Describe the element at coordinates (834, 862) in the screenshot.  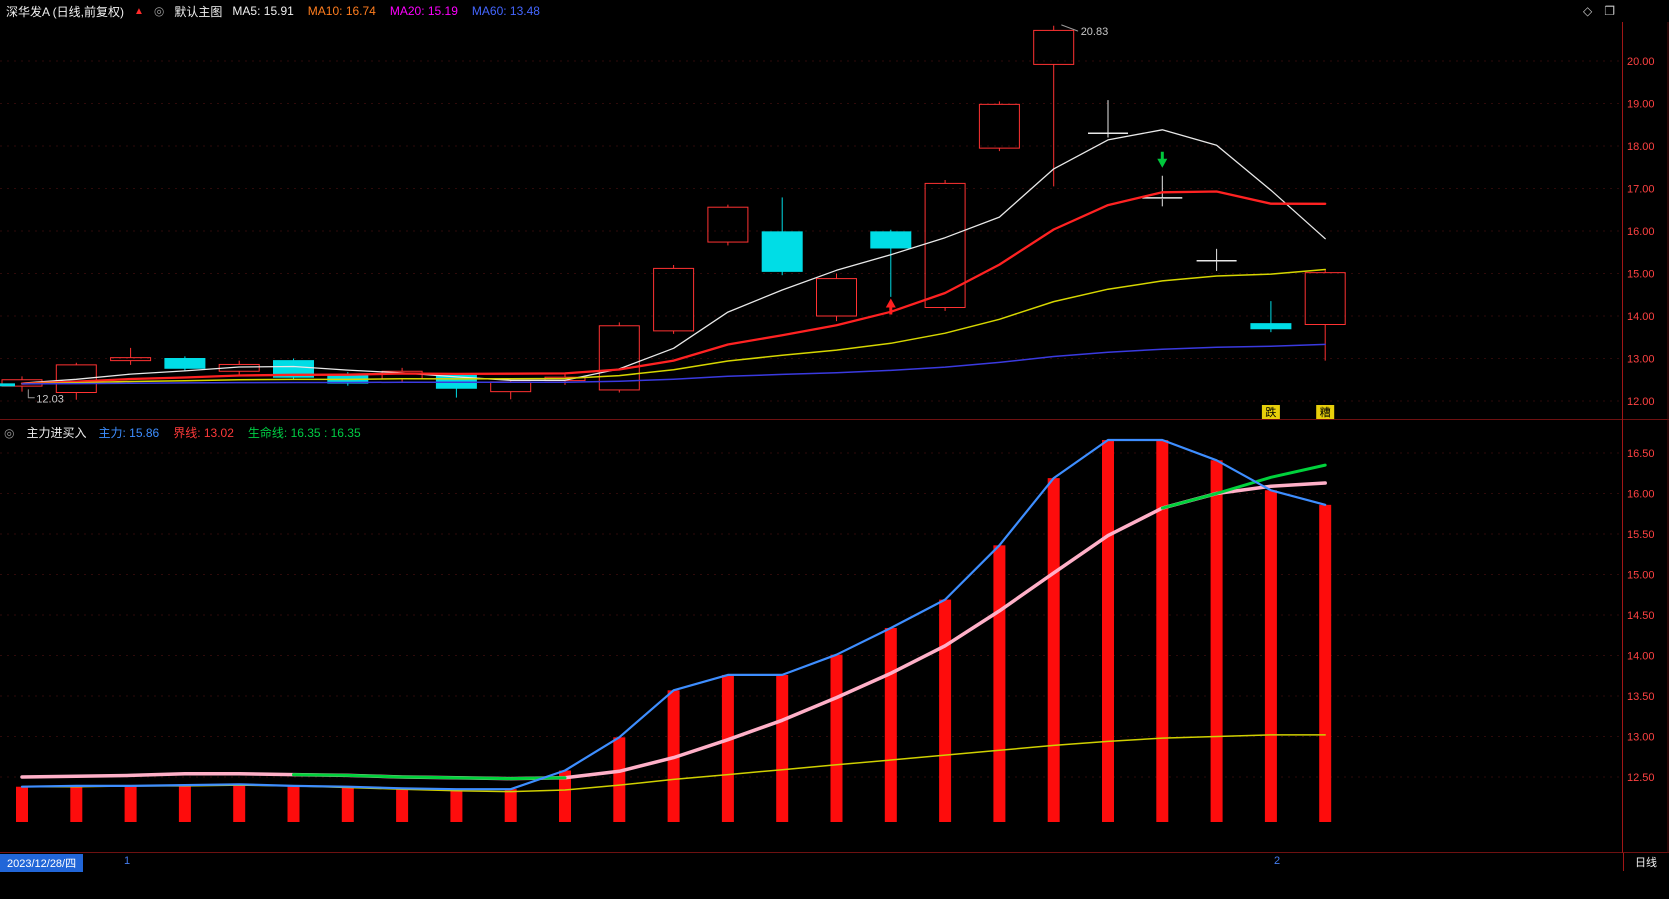
I see `time-axis-bar: 2023/12/28/四 1 2 日线` at that location.